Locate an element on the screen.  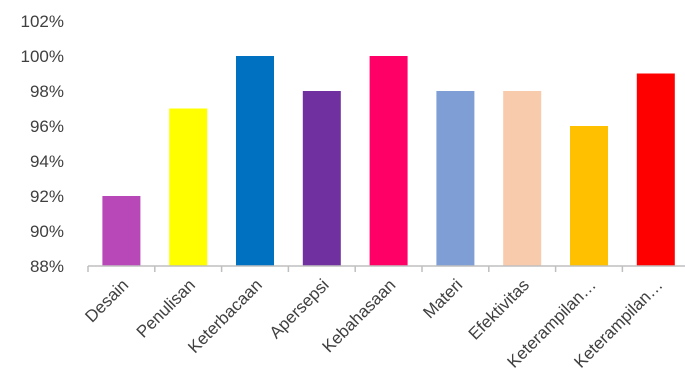
x-category-label: Penulisan is located at coordinates (166, 308).